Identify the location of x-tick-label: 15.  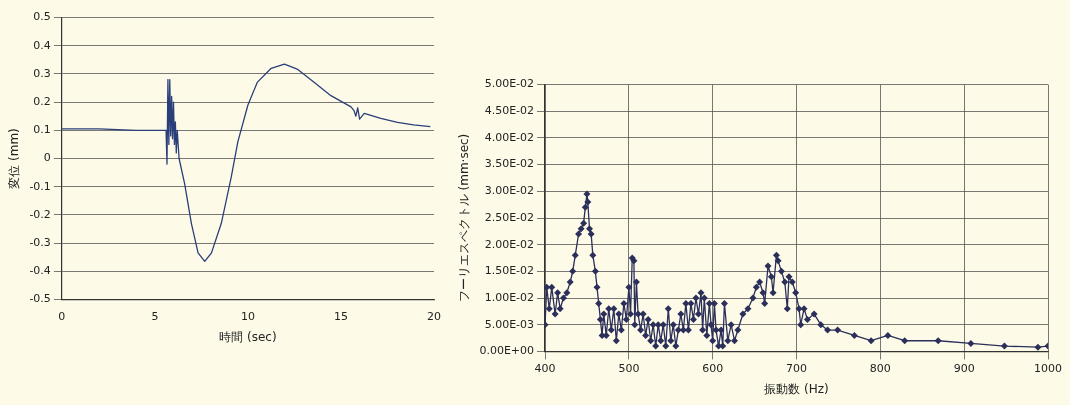
(340, 316).